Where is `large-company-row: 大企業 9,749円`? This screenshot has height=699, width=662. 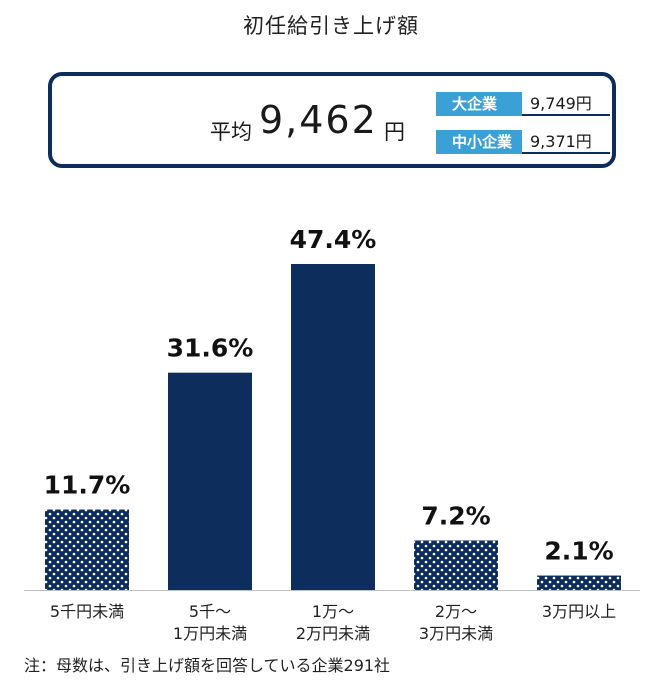
large-company-row: 大企業 9,749円 is located at coordinates (523, 104).